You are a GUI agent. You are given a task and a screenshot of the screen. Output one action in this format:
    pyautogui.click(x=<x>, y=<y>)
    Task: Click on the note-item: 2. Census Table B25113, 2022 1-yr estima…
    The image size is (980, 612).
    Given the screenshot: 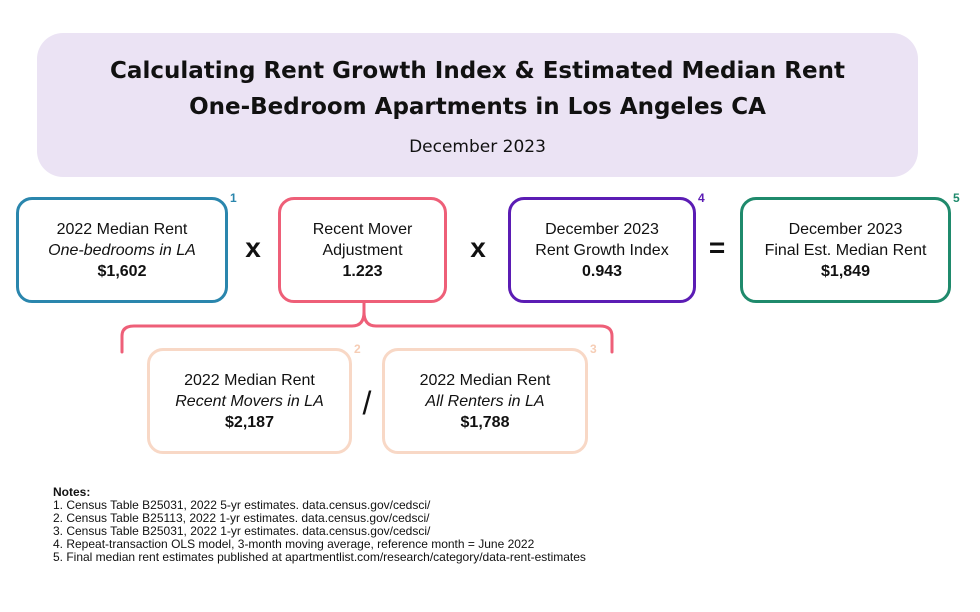 What is the action you would take?
    pyautogui.click(x=241, y=518)
    